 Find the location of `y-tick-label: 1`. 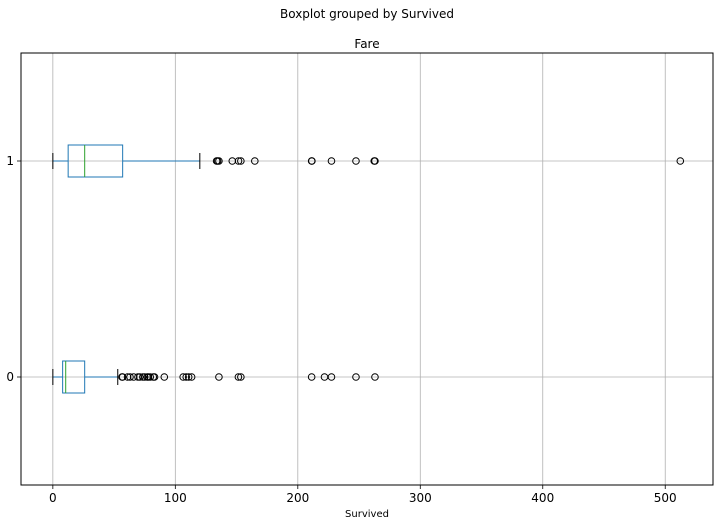

y-tick-label: 1 is located at coordinates (10, 161).